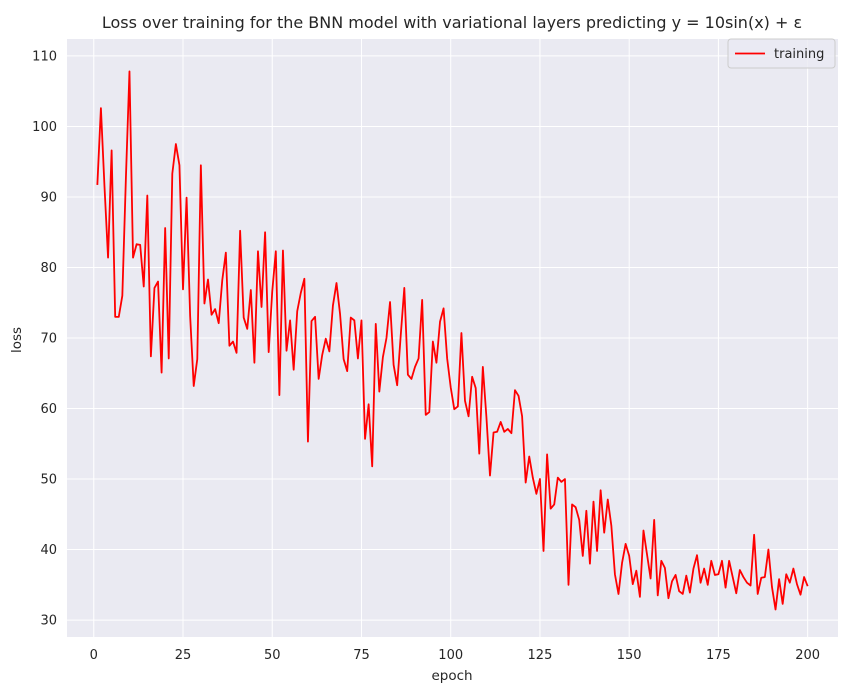 The width and height of the screenshot is (850, 691). I want to click on legend: training, so click(781, 53).